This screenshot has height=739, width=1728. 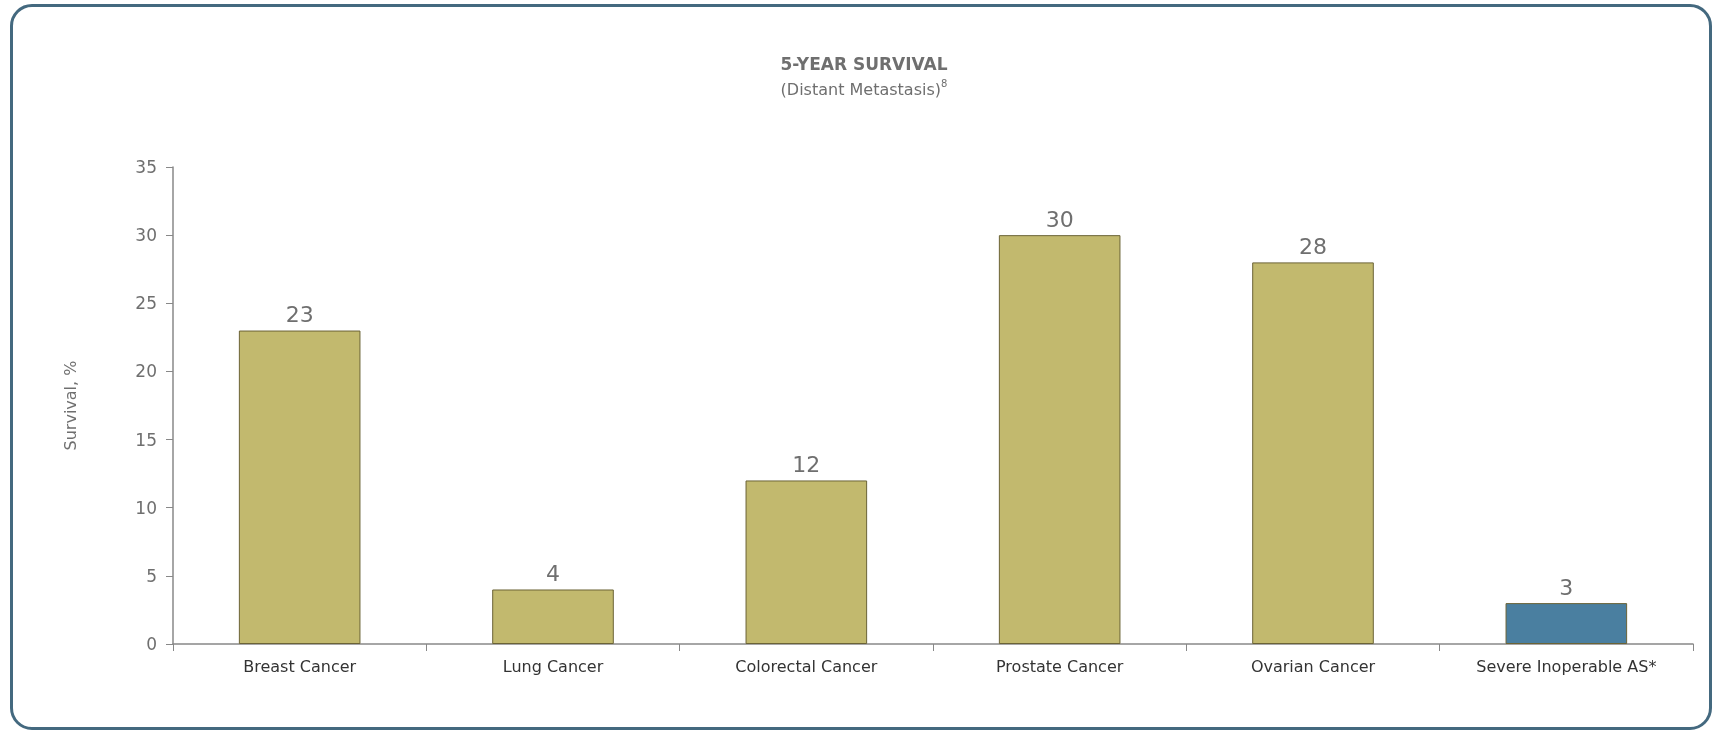 I want to click on x-tick-label: Lung Cancer, so click(x=553, y=666).